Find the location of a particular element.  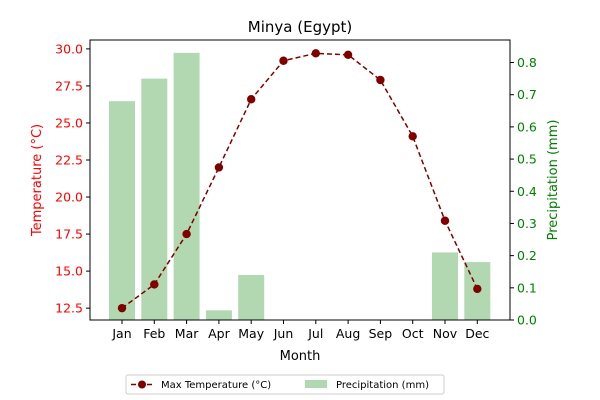

x-tick-label: Dec is located at coordinates (477, 333).